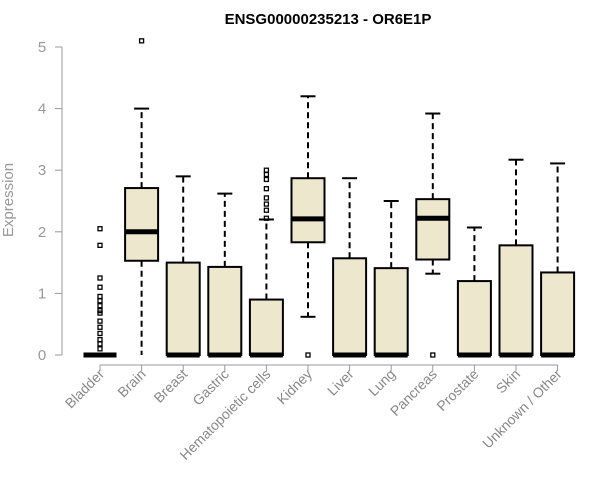 The height and width of the screenshot is (500, 600). I want to click on y-tick-label: 1, so click(42, 293).